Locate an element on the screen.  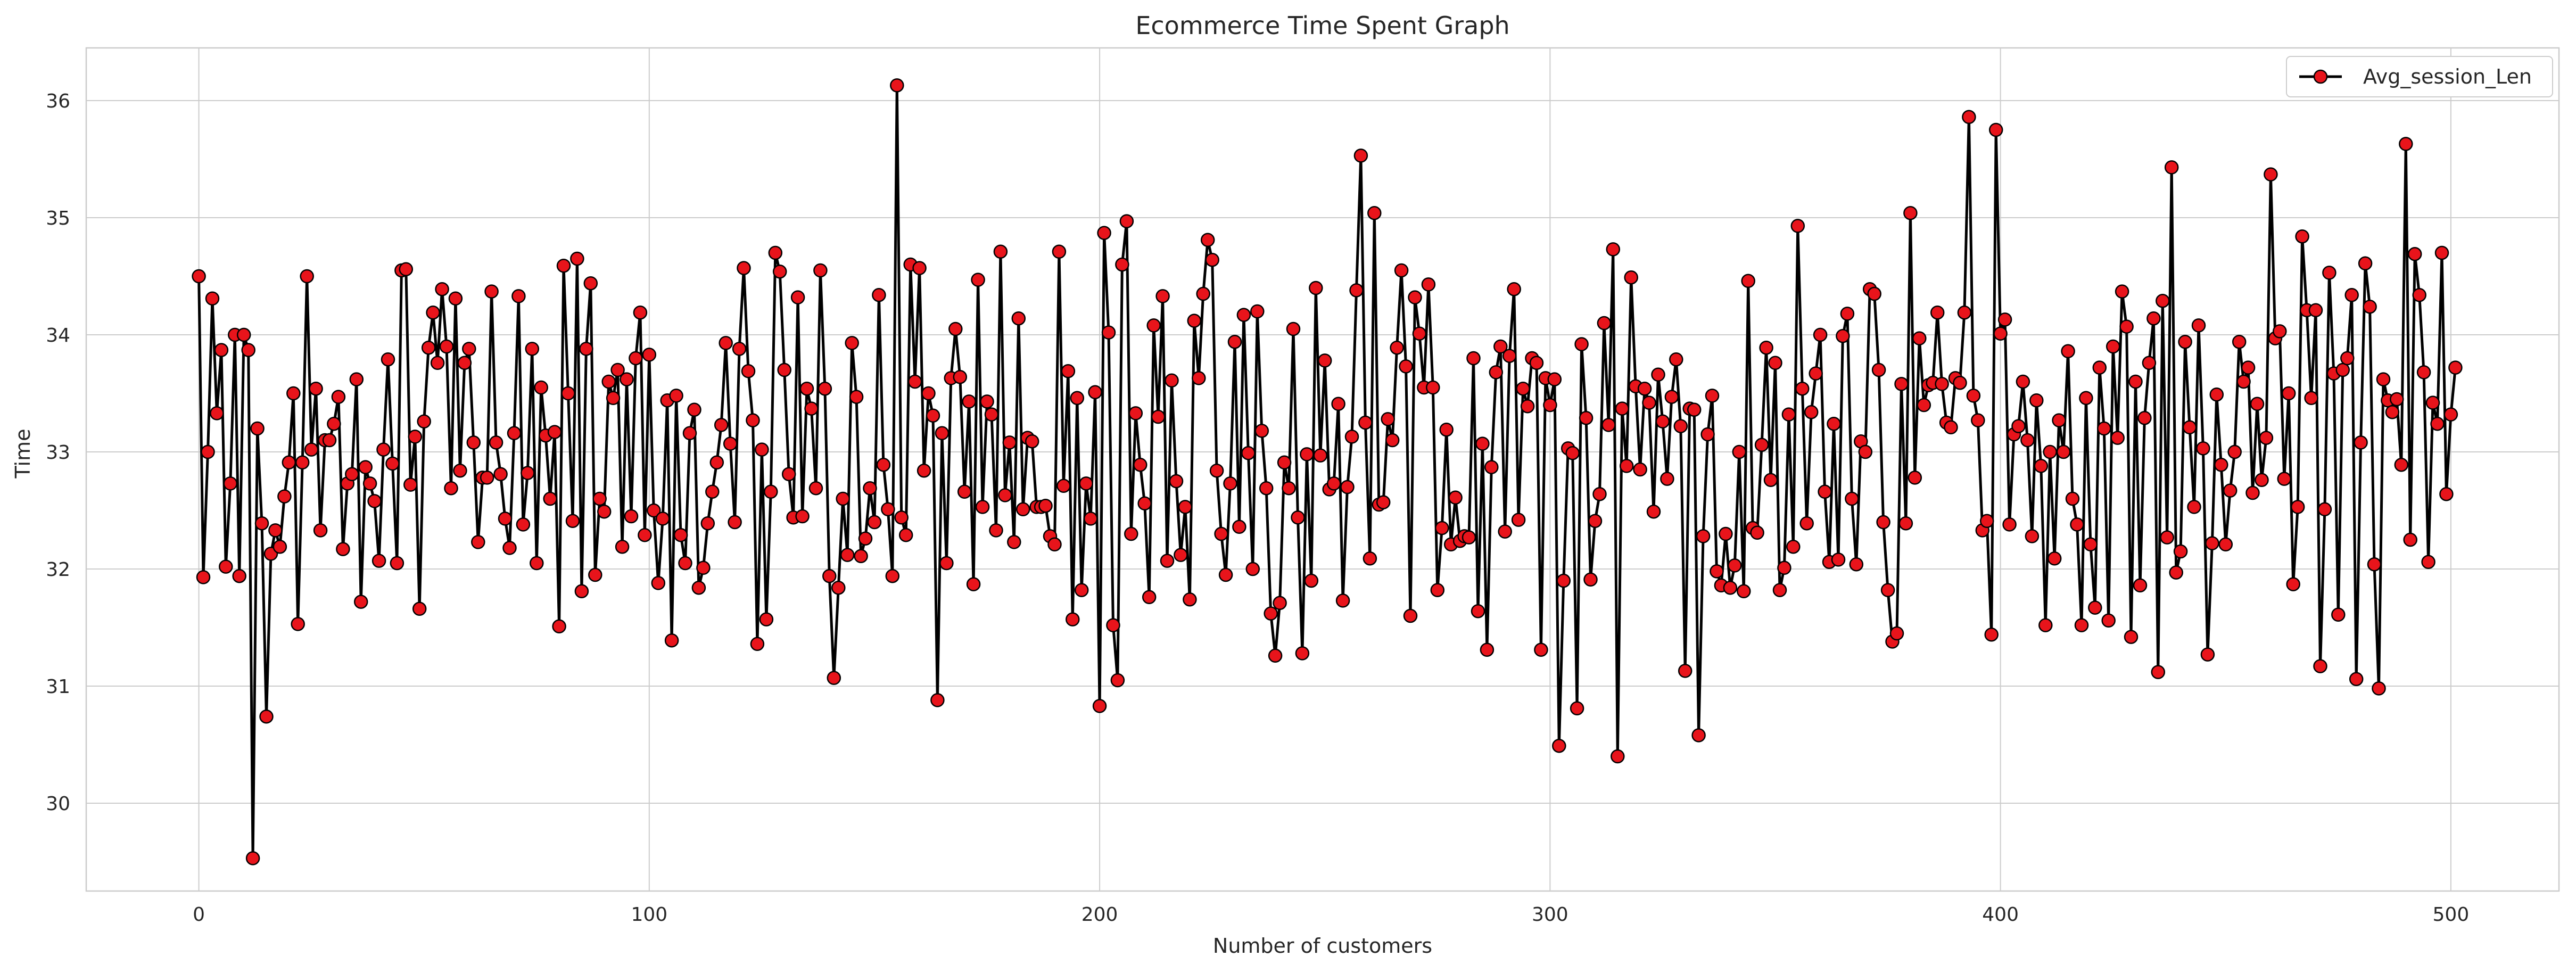
y-tick-label: 36 is located at coordinates (58, 101).